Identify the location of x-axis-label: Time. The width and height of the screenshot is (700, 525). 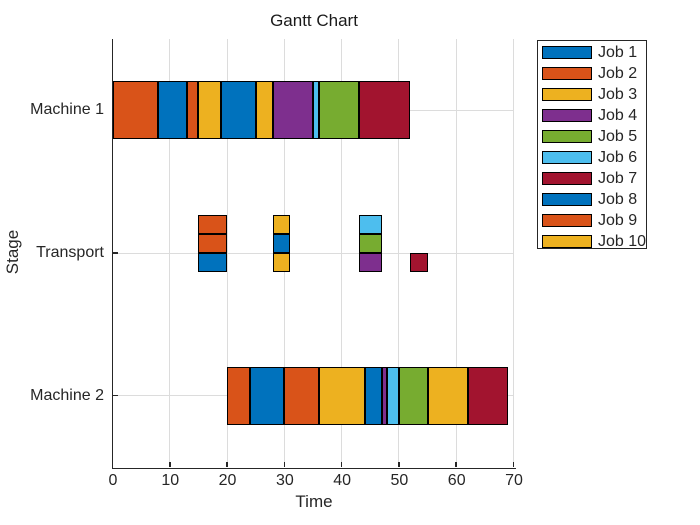
(314, 501).